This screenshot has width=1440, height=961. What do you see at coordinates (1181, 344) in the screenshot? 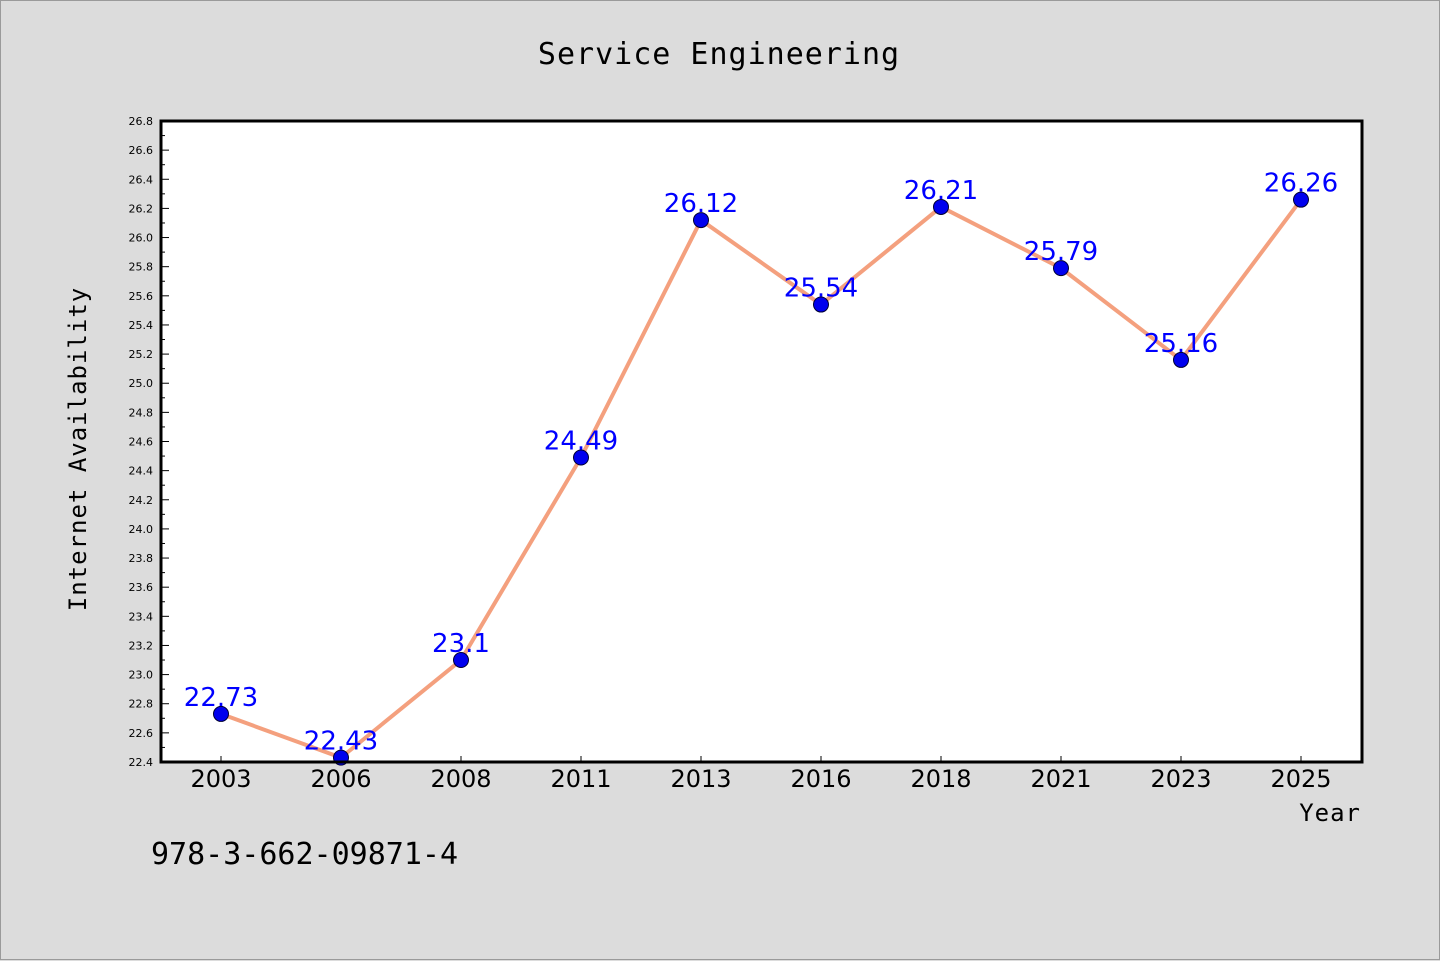
I see `data-label-2023: 25.16` at bounding box center [1181, 344].